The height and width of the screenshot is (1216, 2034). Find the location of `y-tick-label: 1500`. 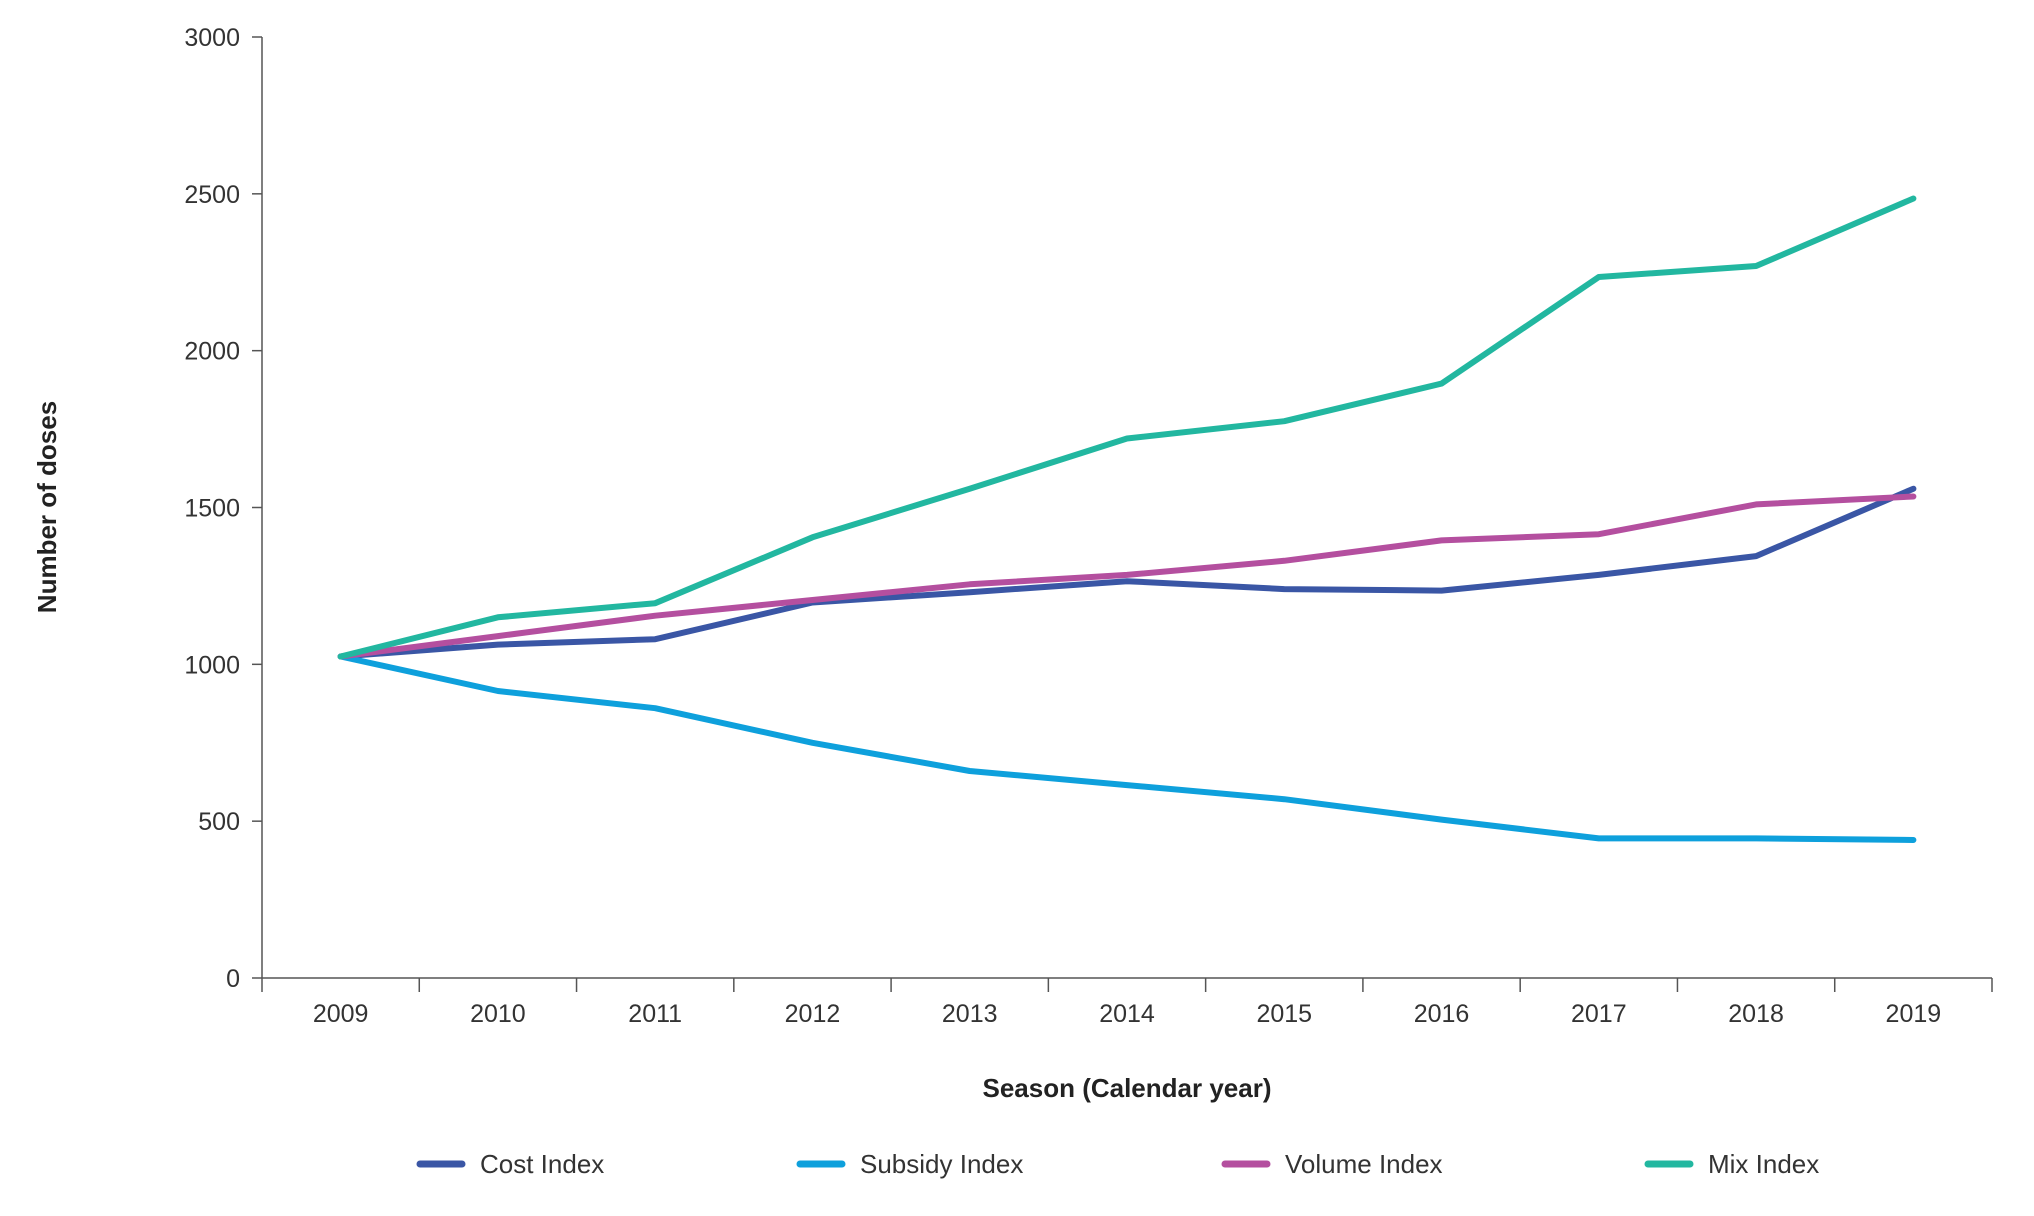

y-tick-label: 1500 is located at coordinates (212, 509).